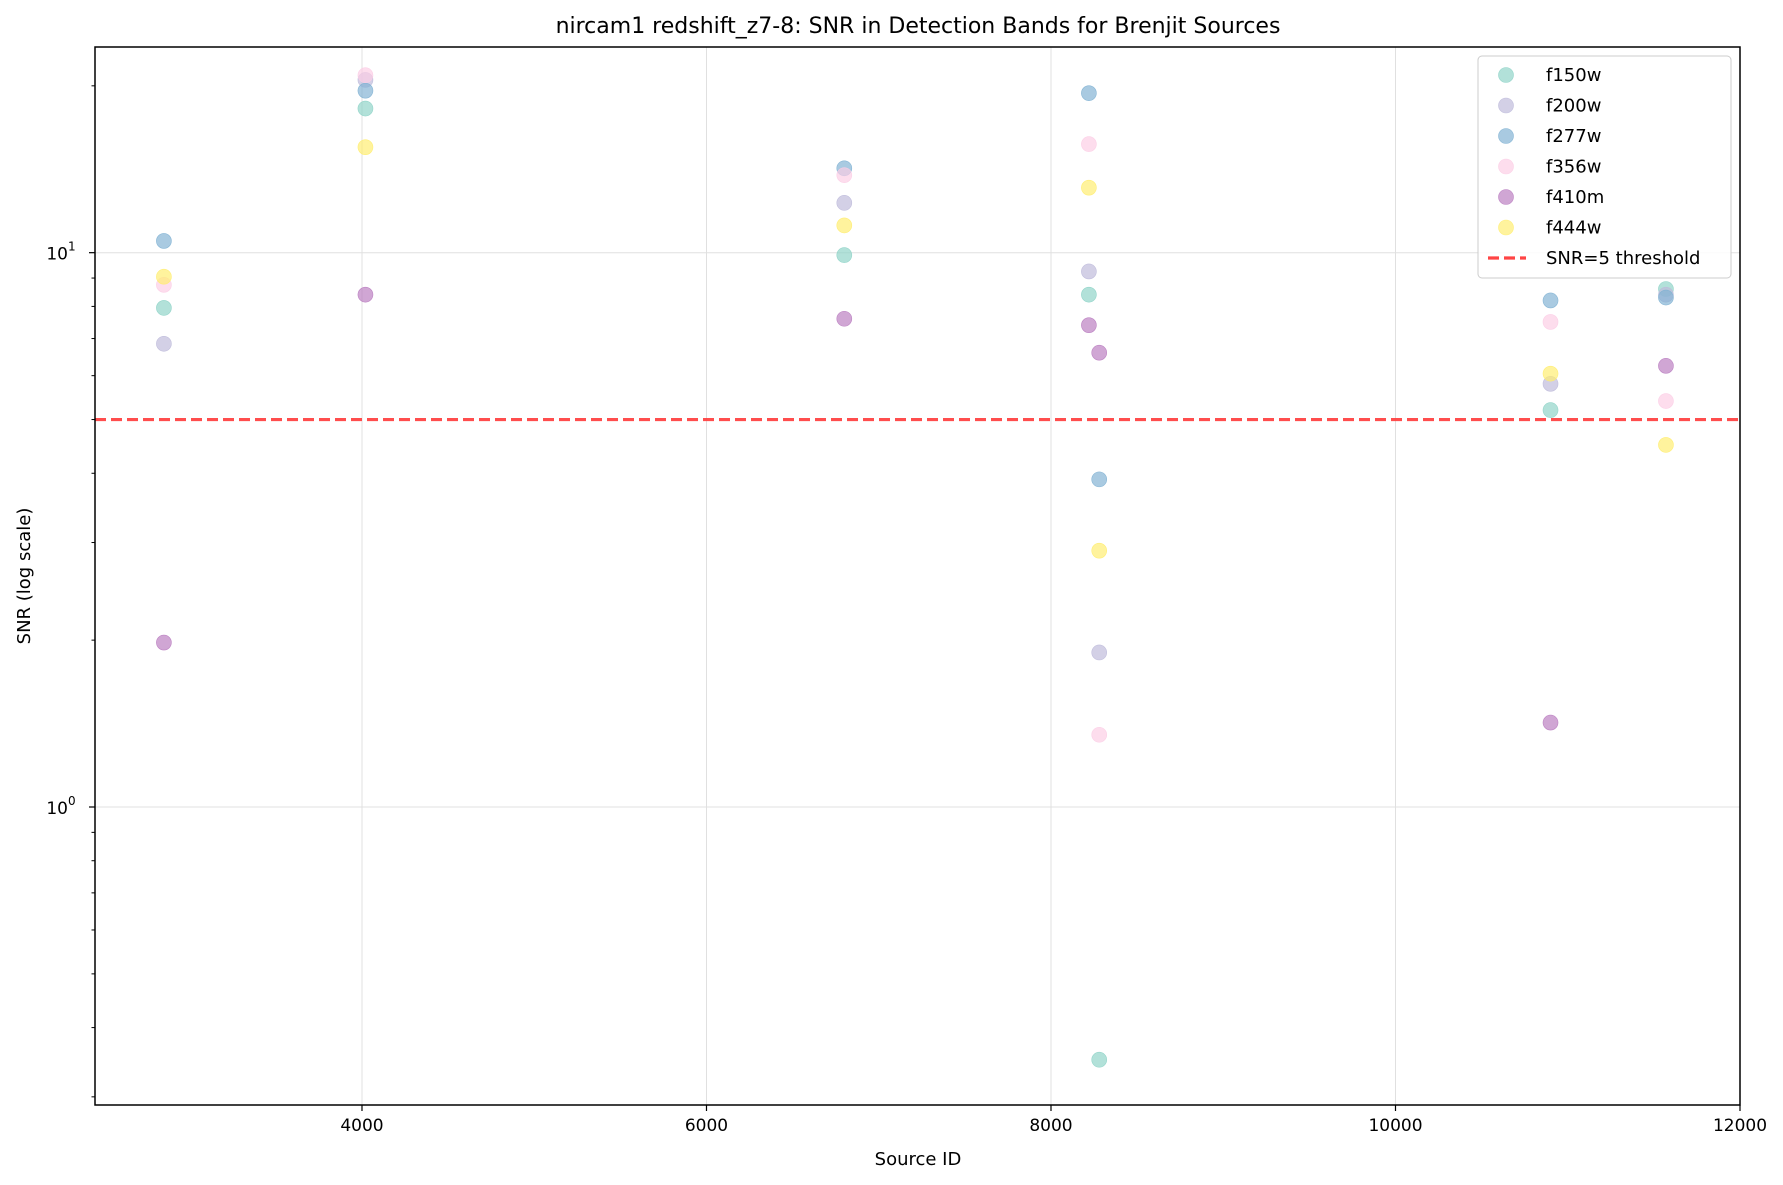 The width and height of the screenshot is (1783, 1185). Describe the element at coordinates (1573, 228) in the screenshot. I see `legend-label-f444w: f444w` at that location.